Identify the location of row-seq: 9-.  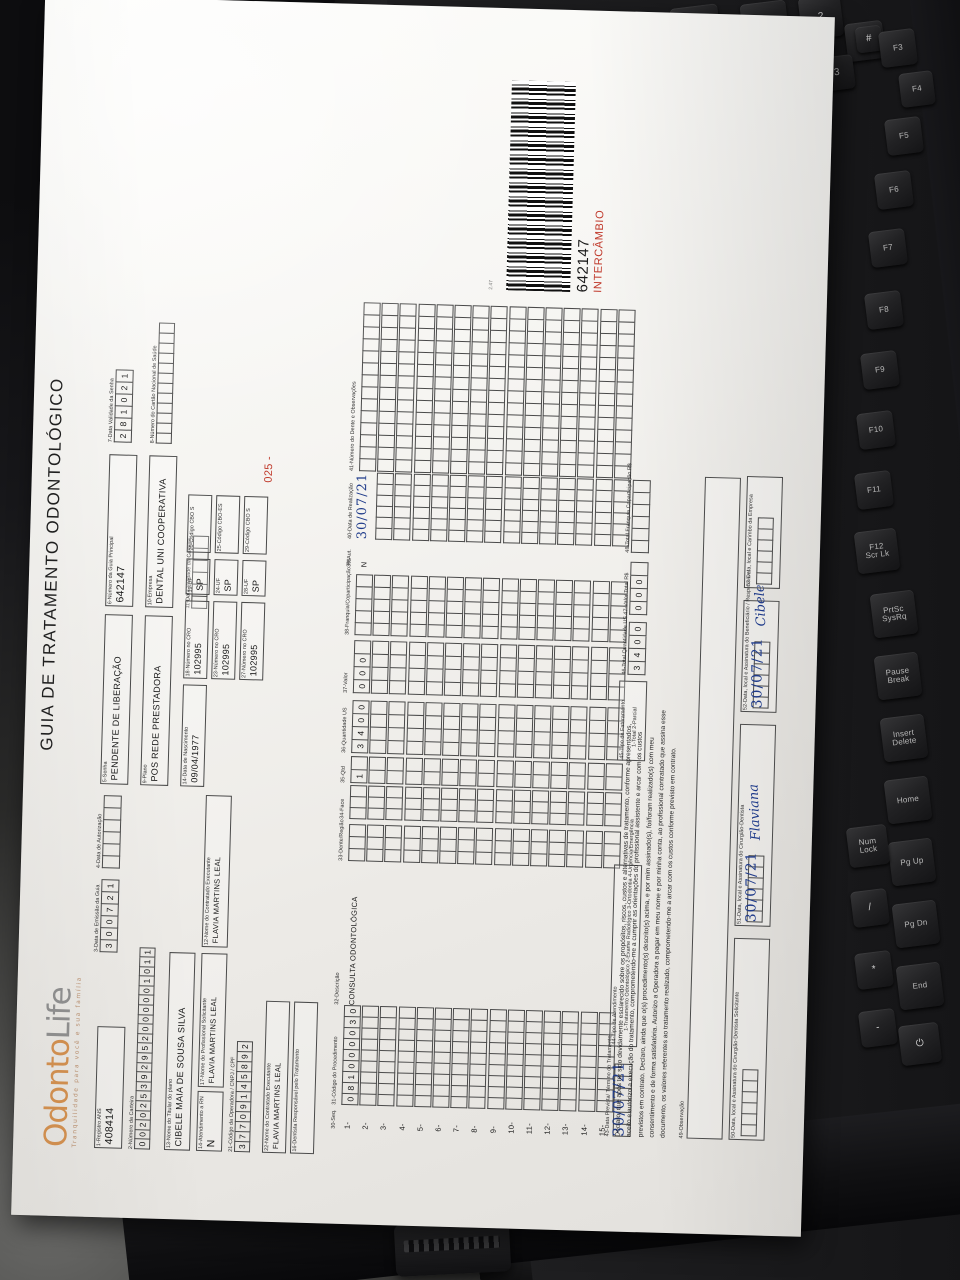
(493, 1129).